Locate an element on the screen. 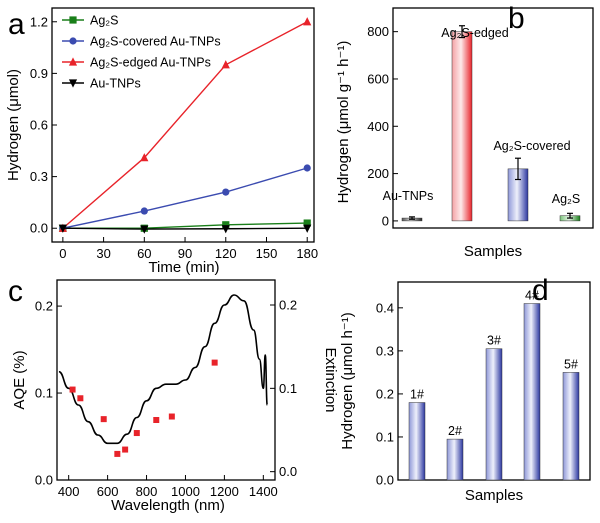  panel-a-xtick-label: 120 is located at coordinates (226, 253).